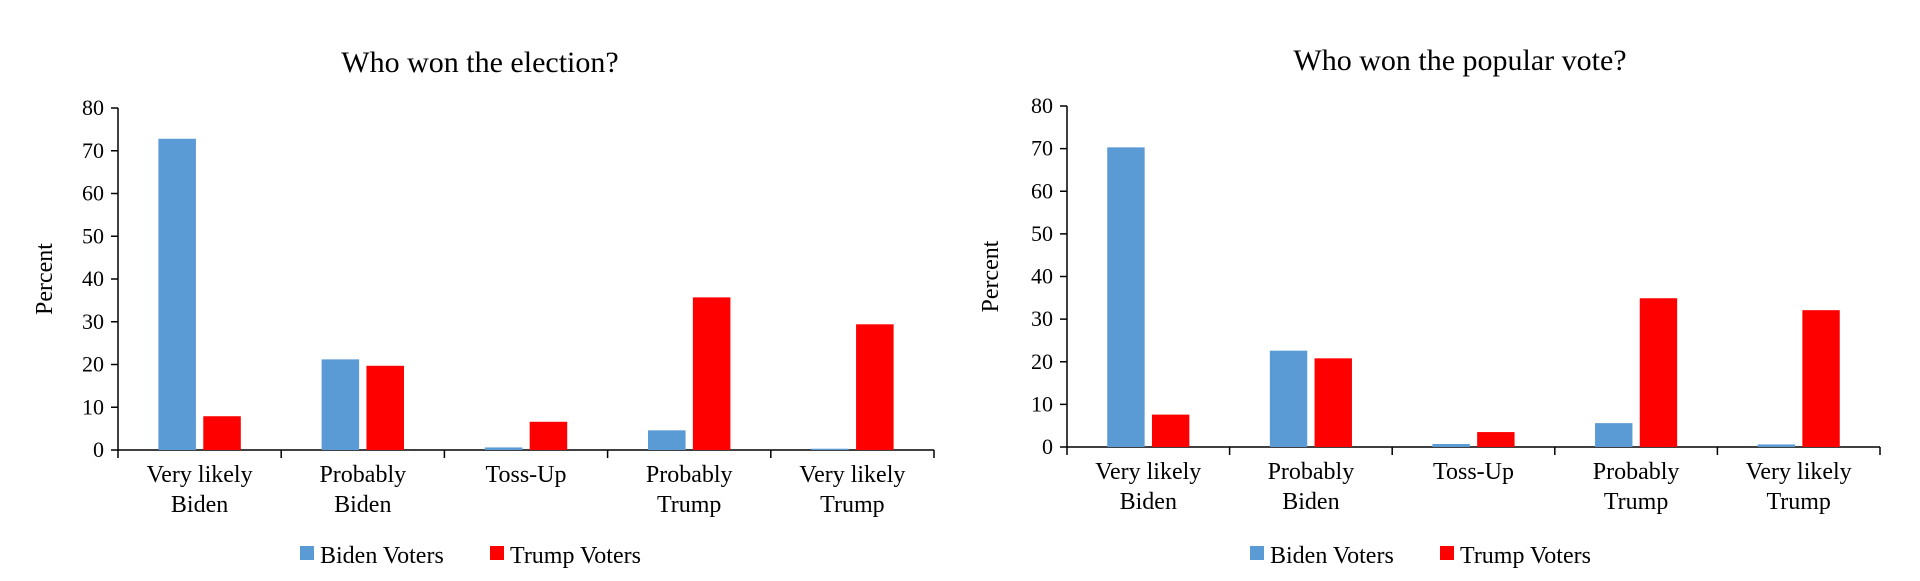 The width and height of the screenshot is (1920, 581). What do you see at coordinates (479, 62) in the screenshot?
I see `chart-title: Who won the election?` at bounding box center [479, 62].